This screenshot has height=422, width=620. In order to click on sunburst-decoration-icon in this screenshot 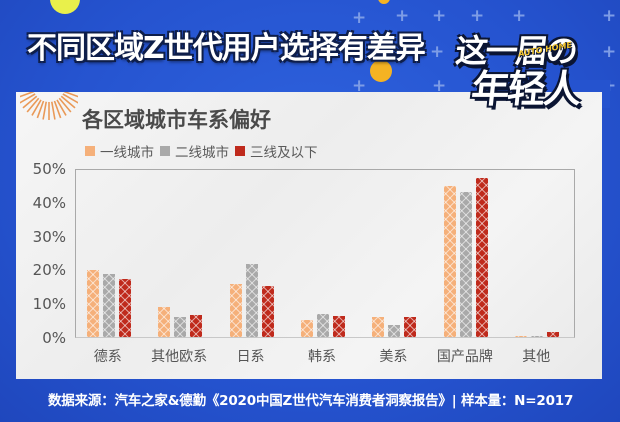, I will do `click(49, 107)`.